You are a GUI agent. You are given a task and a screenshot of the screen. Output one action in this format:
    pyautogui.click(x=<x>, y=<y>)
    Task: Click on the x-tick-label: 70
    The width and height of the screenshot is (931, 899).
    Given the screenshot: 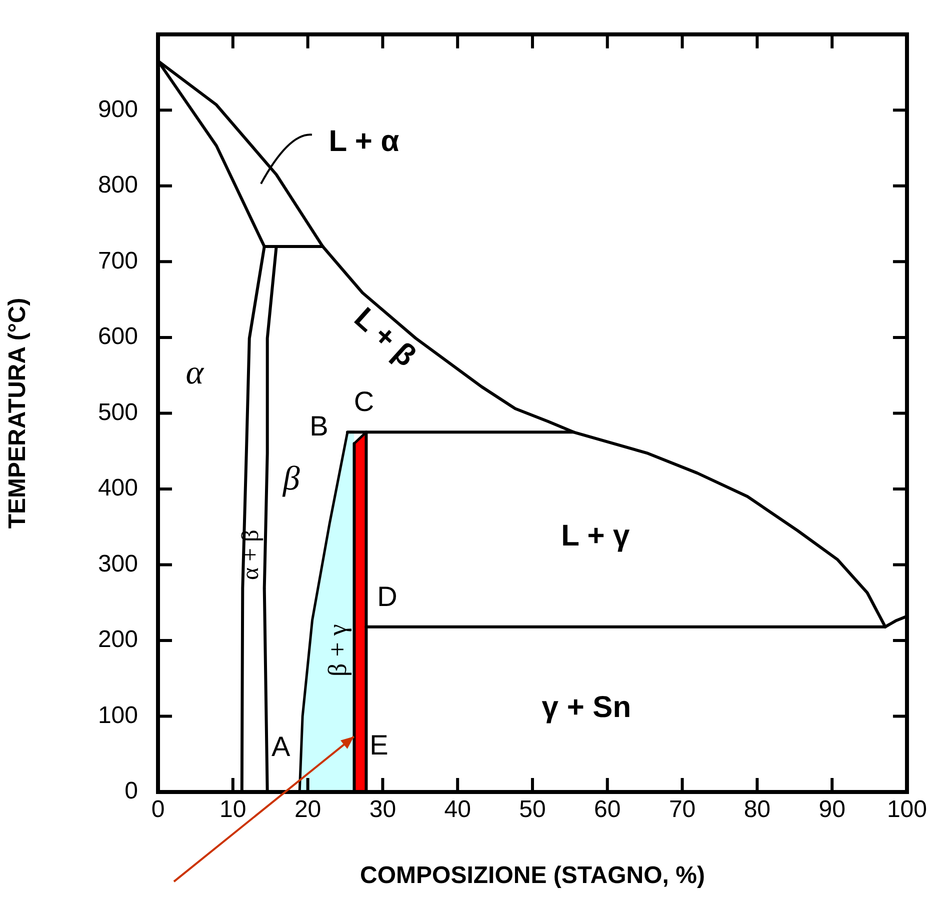 What is the action you would take?
    pyautogui.click(x=682, y=810)
    